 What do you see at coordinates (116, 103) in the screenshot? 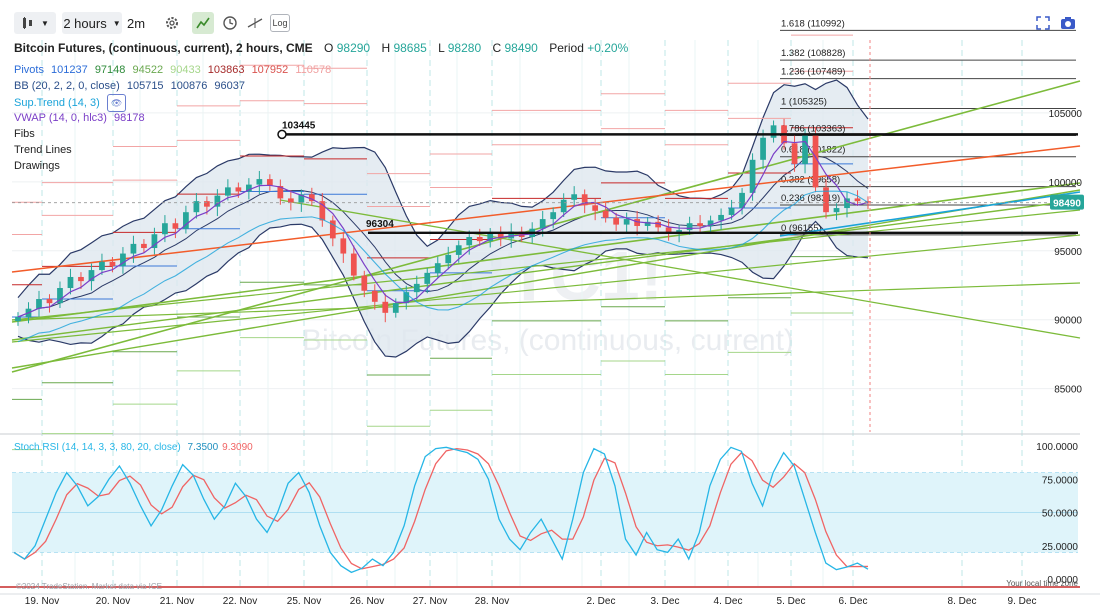
I see `eye-icon: 👁` at bounding box center [116, 103].